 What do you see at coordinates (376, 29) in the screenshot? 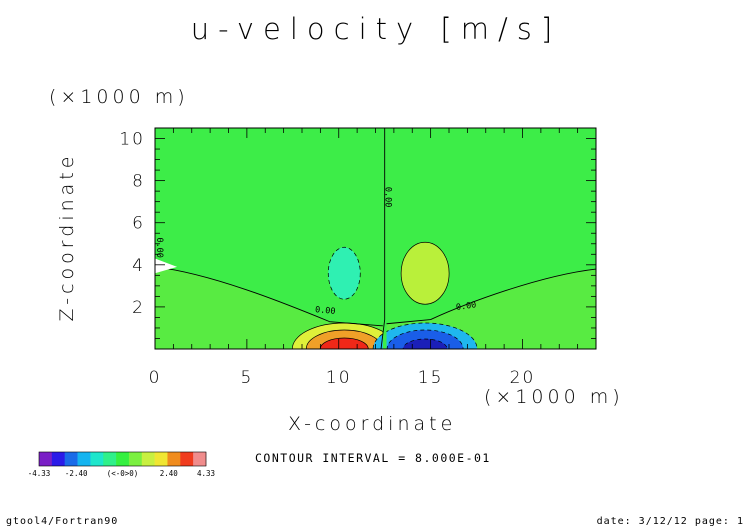
I see `chart-title: u-velocity [m/s]` at bounding box center [376, 29].